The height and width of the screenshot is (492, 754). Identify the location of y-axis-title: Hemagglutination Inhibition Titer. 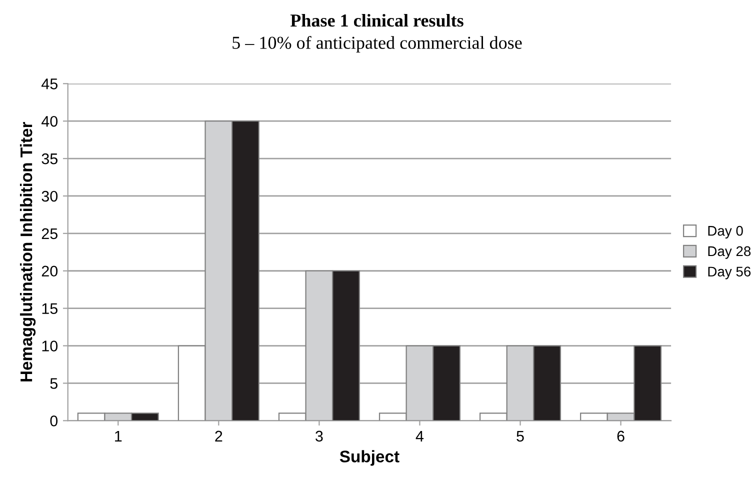
(28, 252).